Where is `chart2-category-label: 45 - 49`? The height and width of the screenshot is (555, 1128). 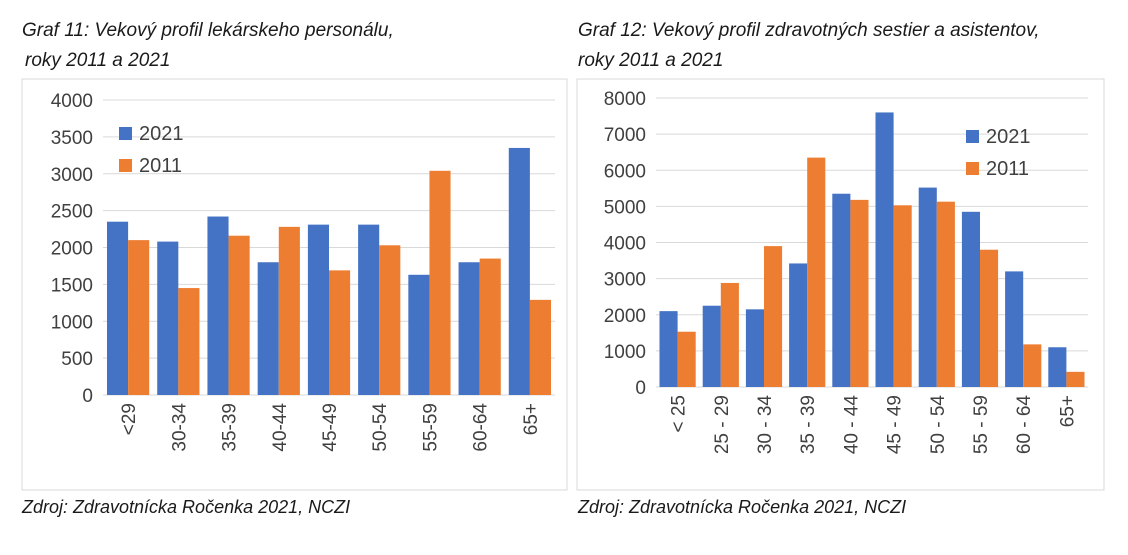 chart2-category-label: 45 - 49 is located at coordinates (895, 424).